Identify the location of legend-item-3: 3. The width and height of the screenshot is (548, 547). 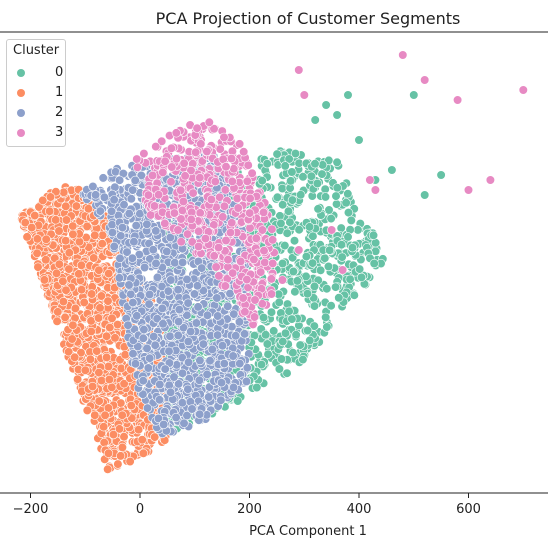
(41, 134).